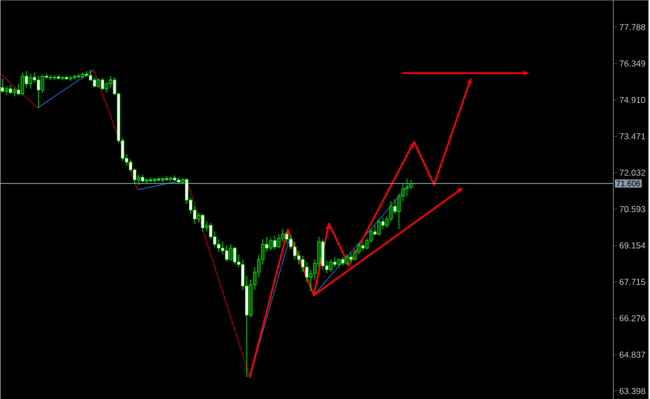 This screenshot has height=399, width=650. Describe the element at coordinates (633, 281) in the screenshot. I see `y-tick-label: 67.715` at that location.